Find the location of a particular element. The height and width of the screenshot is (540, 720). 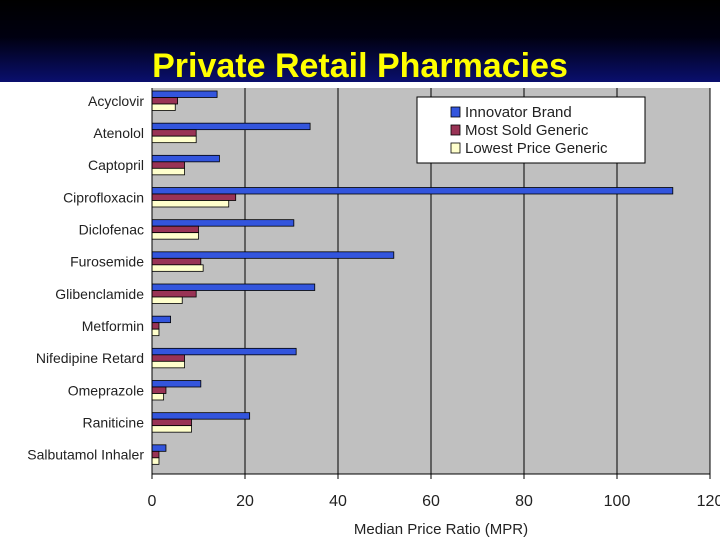

tick-label: 80 is located at coordinates (524, 501).